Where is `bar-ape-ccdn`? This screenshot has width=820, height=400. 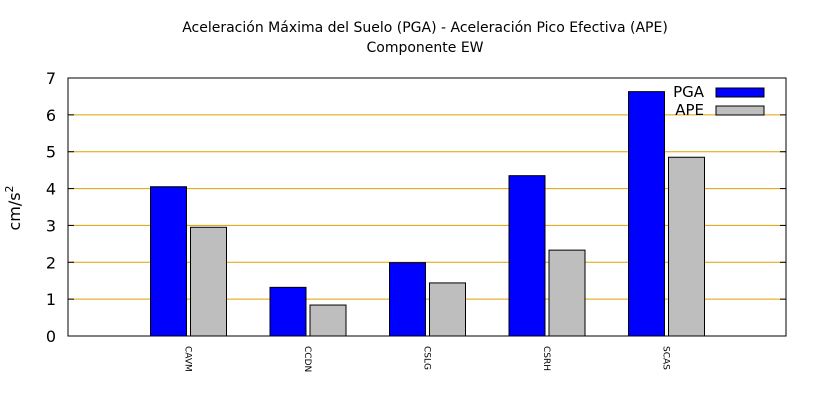
bar-ape-ccdn is located at coordinates (328, 320).